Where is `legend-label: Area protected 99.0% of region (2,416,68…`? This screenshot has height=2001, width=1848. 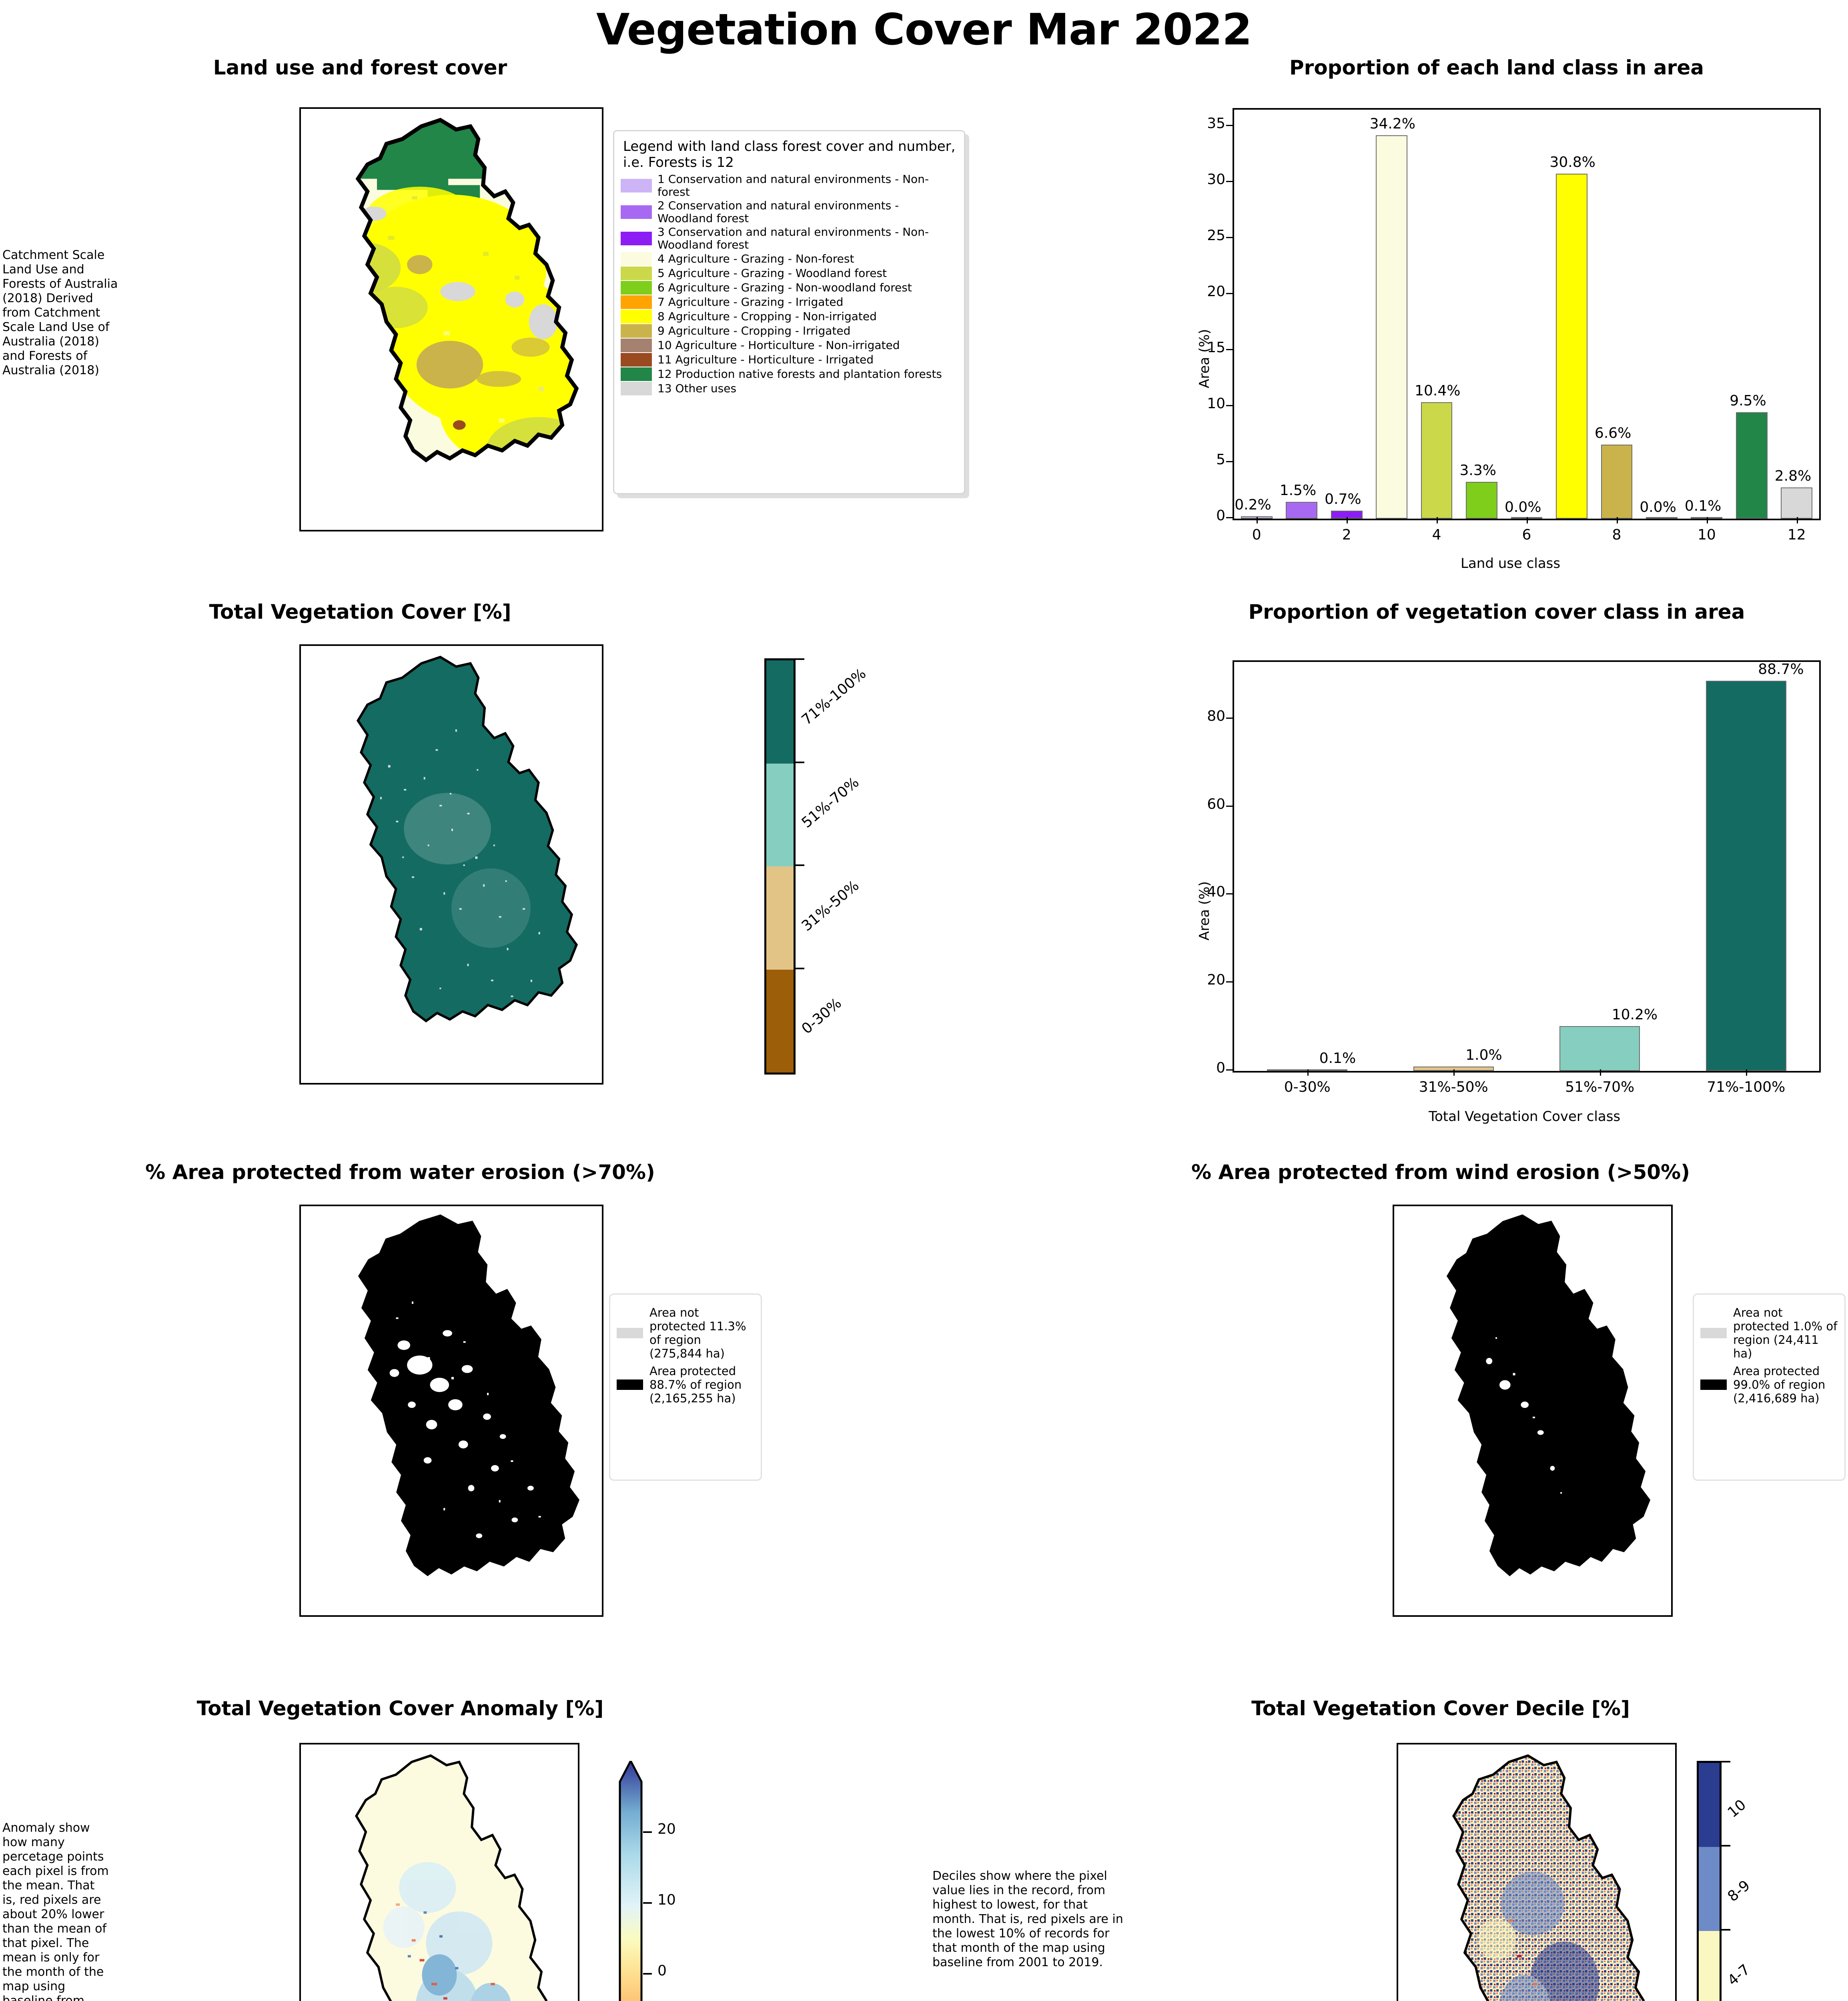
legend-label: Area protected 99.0% of region (2,416,68… is located at coordinates (1779, 1384).